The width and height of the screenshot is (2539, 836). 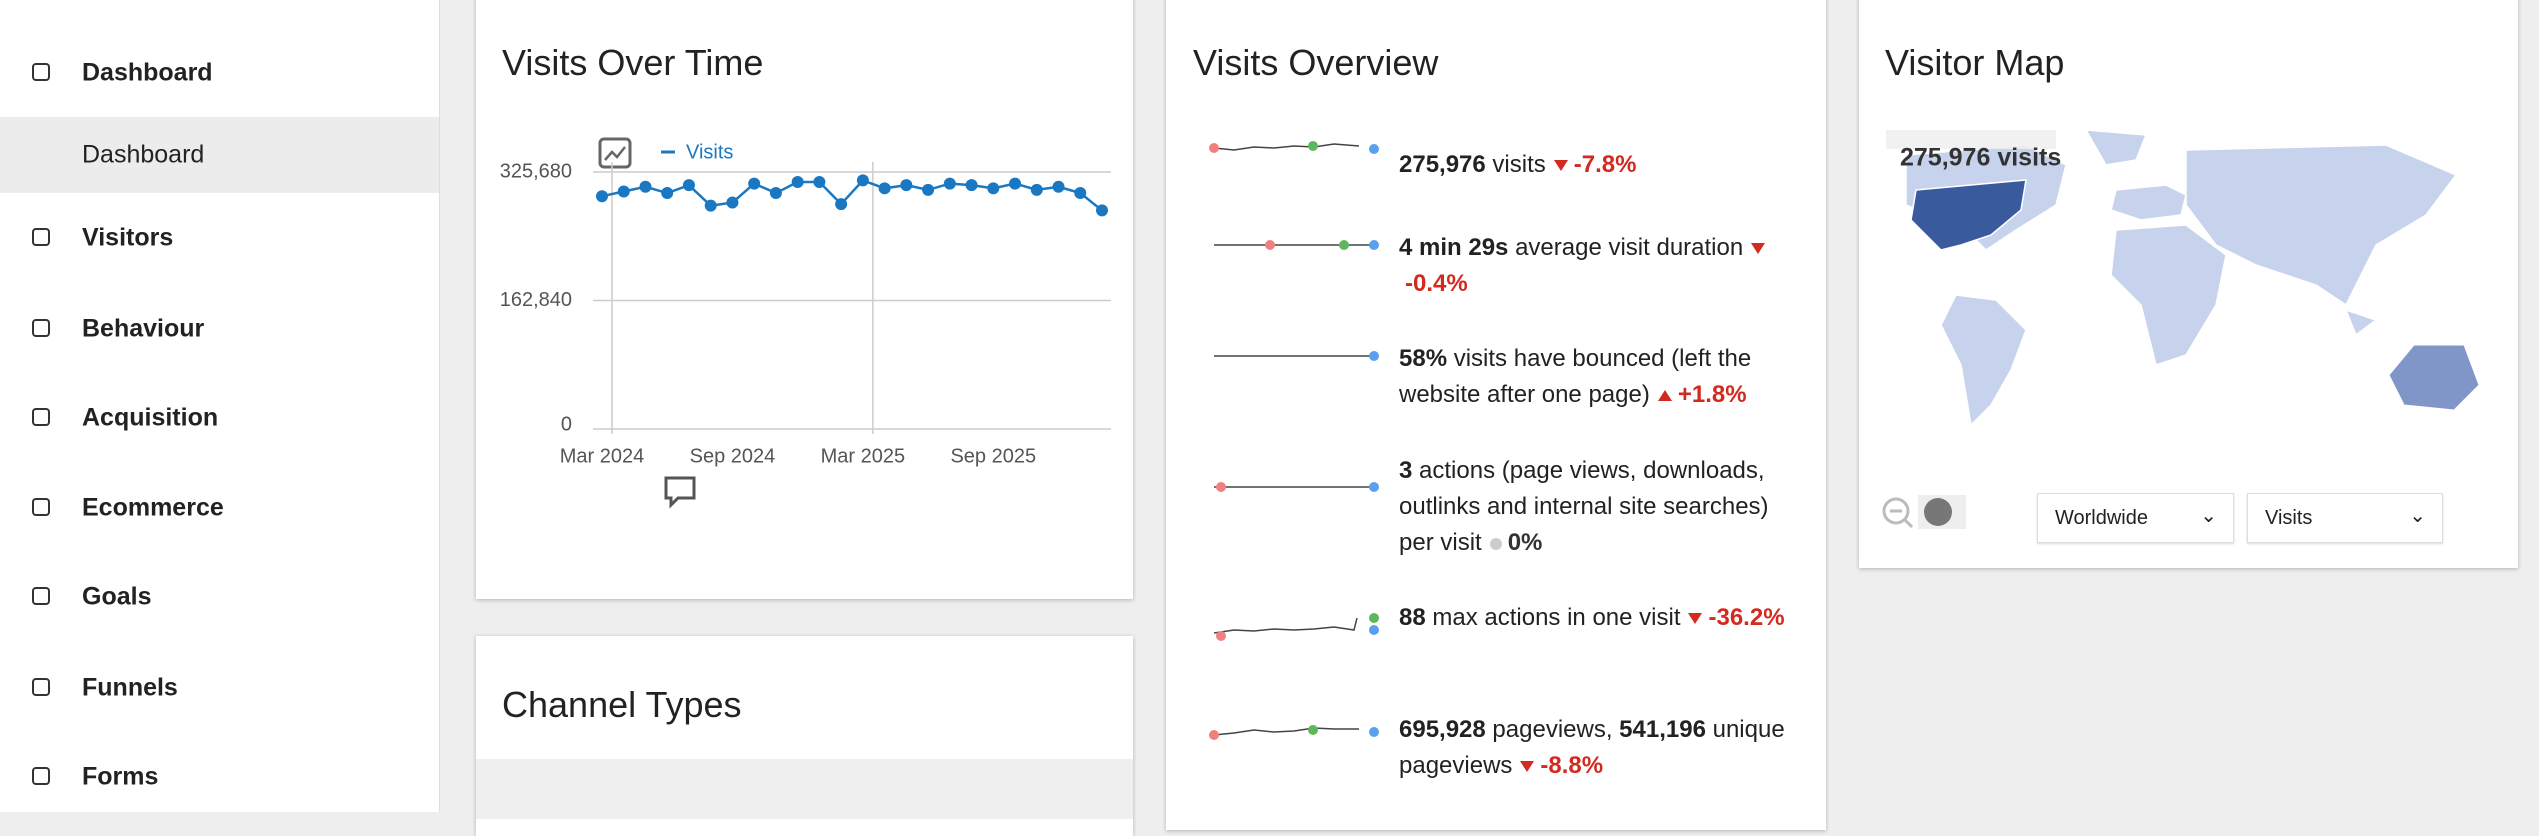 I want to click on zoom-out, so click(x=1896, y=511).